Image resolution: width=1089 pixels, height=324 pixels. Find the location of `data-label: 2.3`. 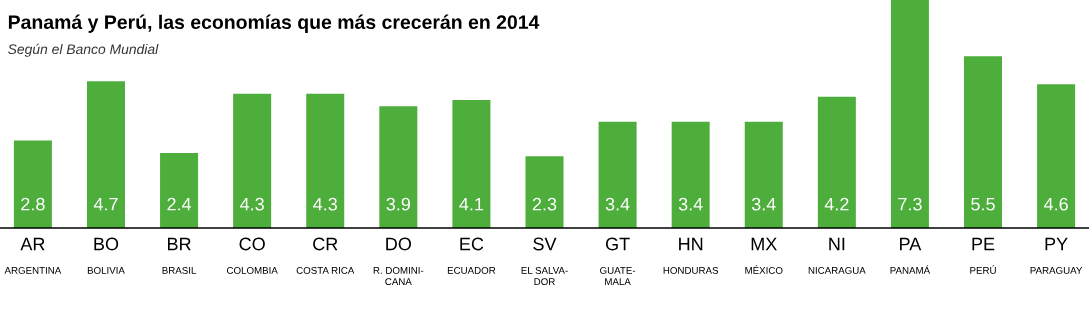

data-label: 2.3 is located at coordinates (544, 204).